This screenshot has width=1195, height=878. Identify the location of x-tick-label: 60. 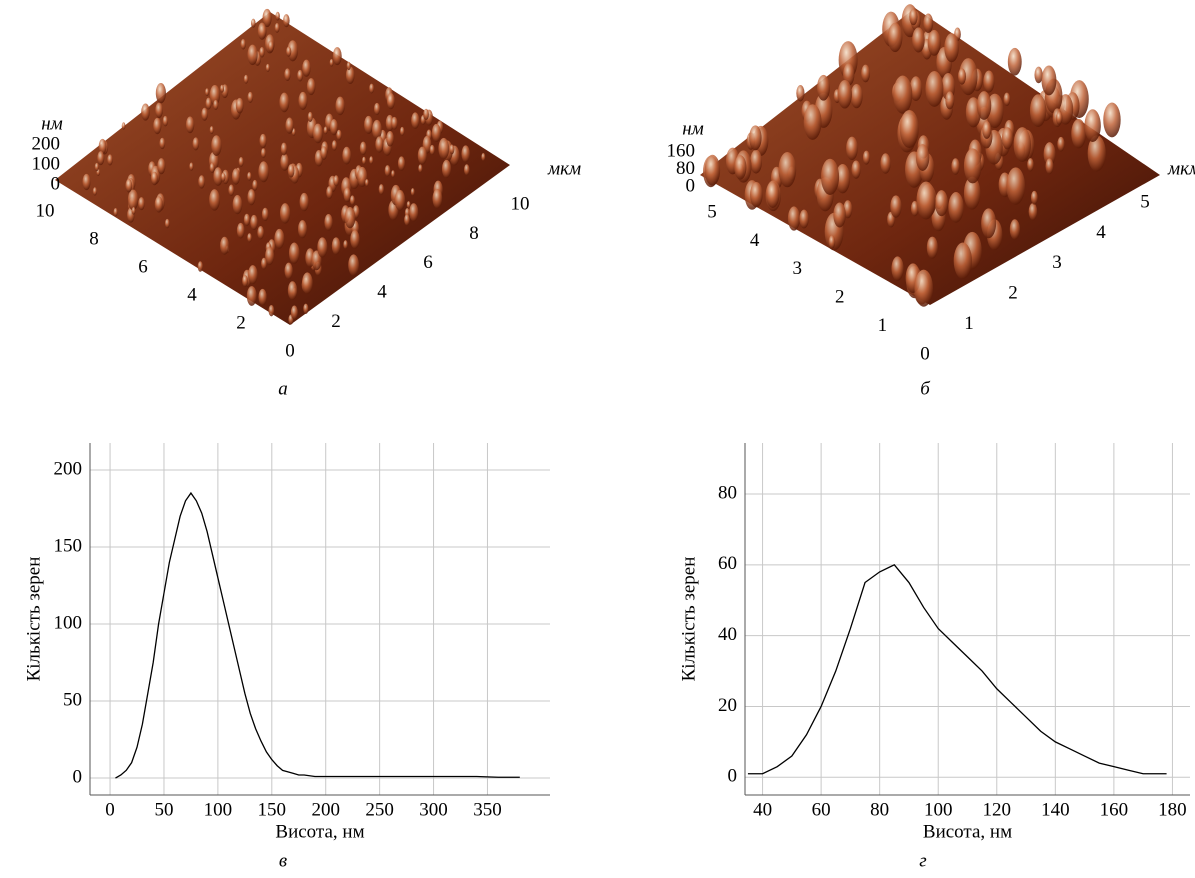
(821, 809).